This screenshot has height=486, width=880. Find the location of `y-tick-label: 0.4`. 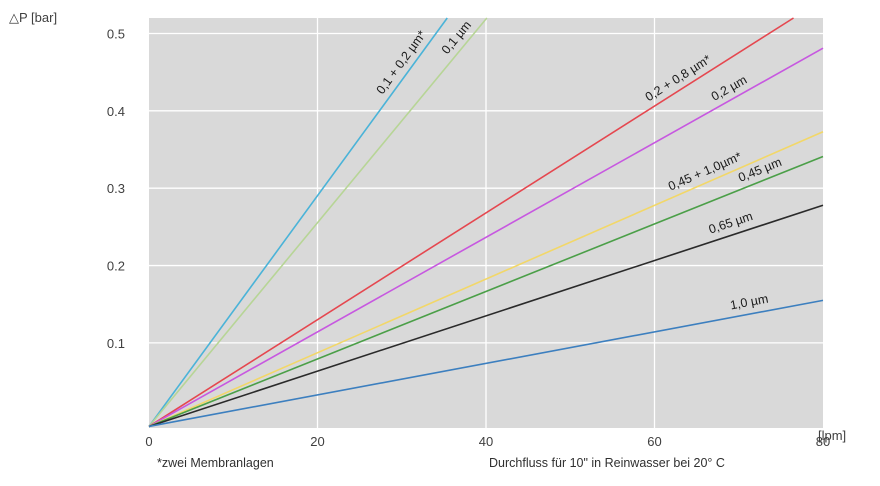

y-tick-label: 0.4 is located at coordinates (116, 111).